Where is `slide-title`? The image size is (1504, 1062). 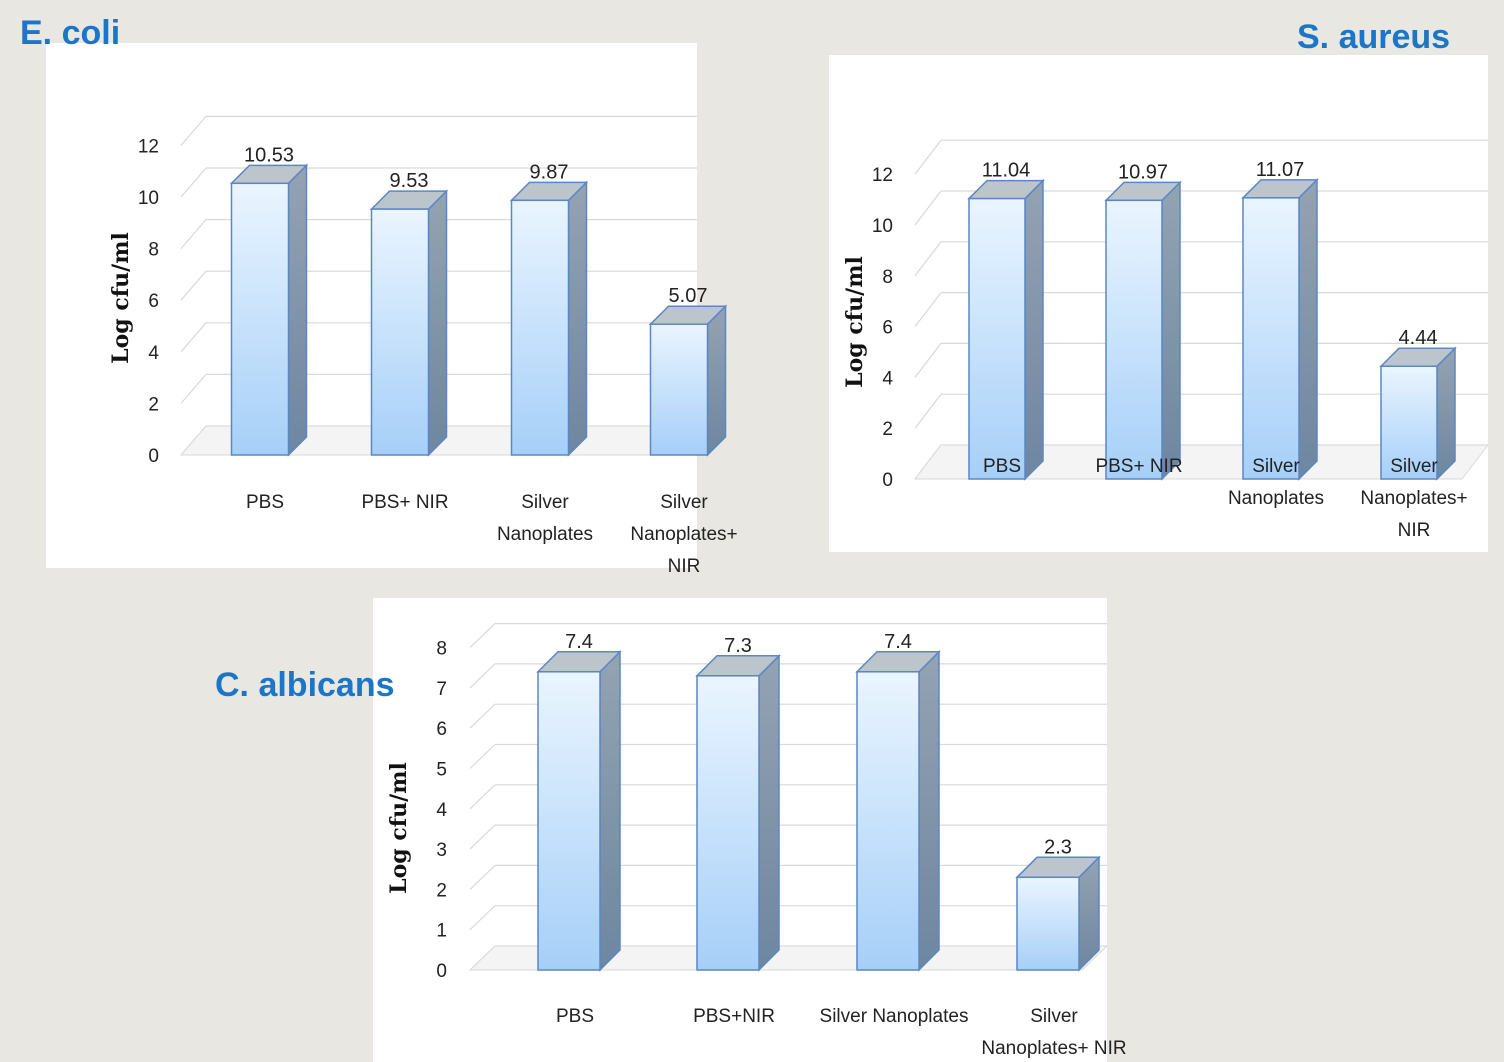
slide-title is located at coordinates (760, 10).